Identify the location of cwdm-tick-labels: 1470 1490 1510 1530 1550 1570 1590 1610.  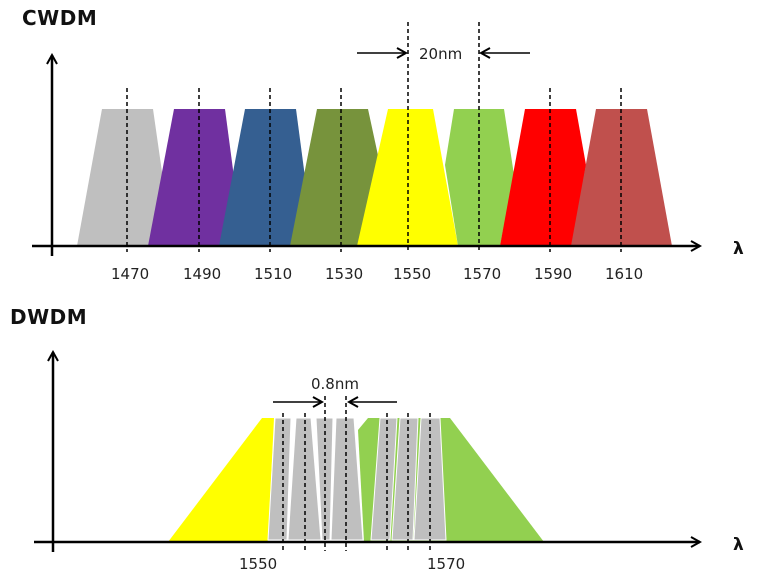
(377, 274).